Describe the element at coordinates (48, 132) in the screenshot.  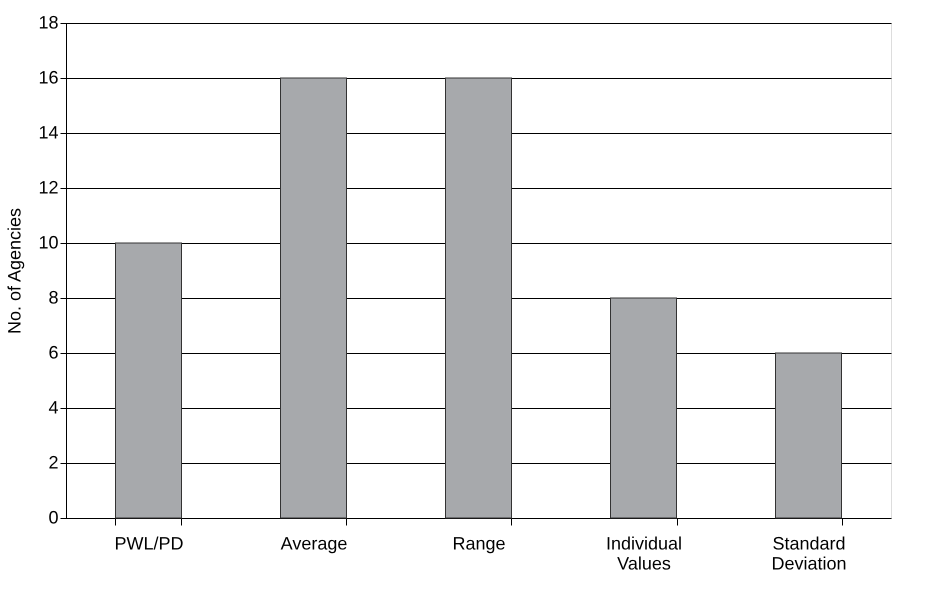
I see `y-tick-label: 14` at that location.